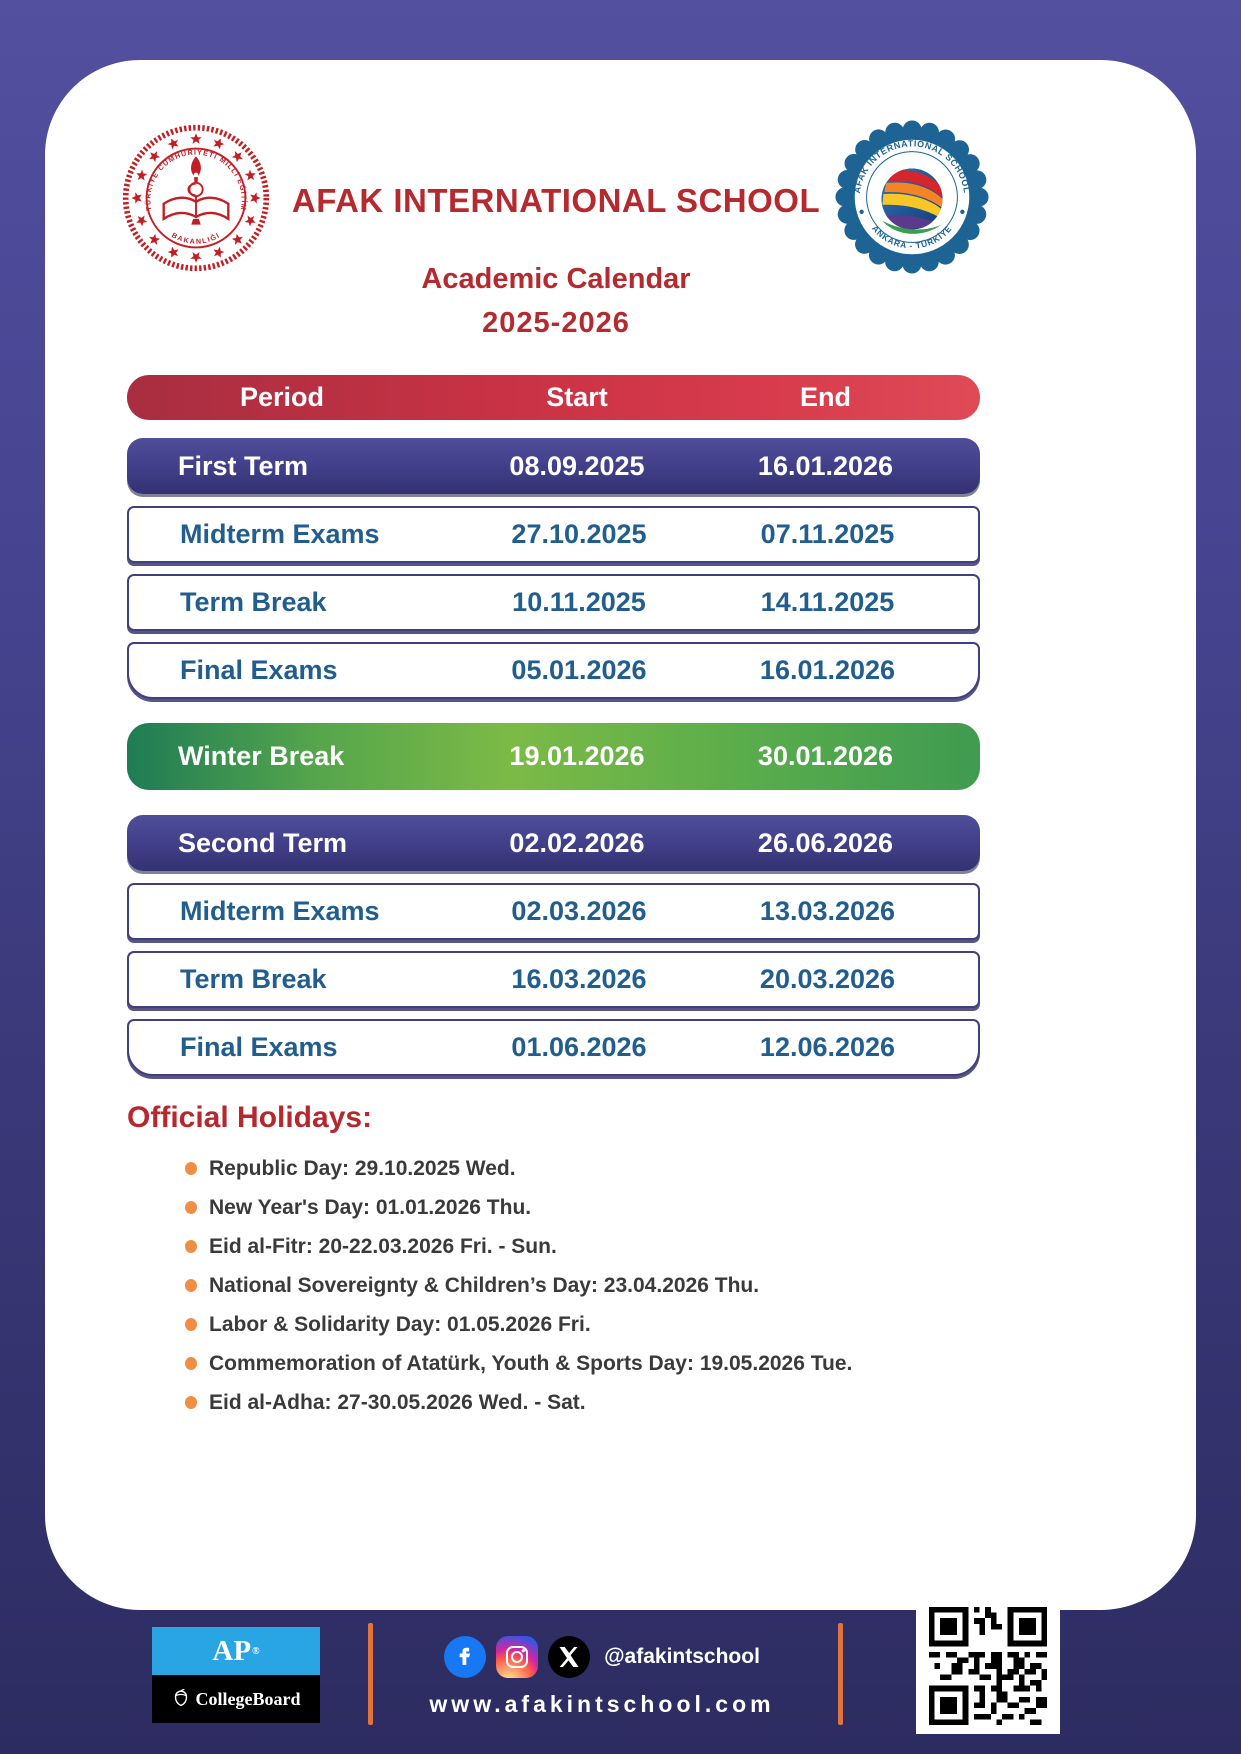  I want to click on table-row-second-term: Second Term 02.02.2026 26.06.2026, so click(553, 843).